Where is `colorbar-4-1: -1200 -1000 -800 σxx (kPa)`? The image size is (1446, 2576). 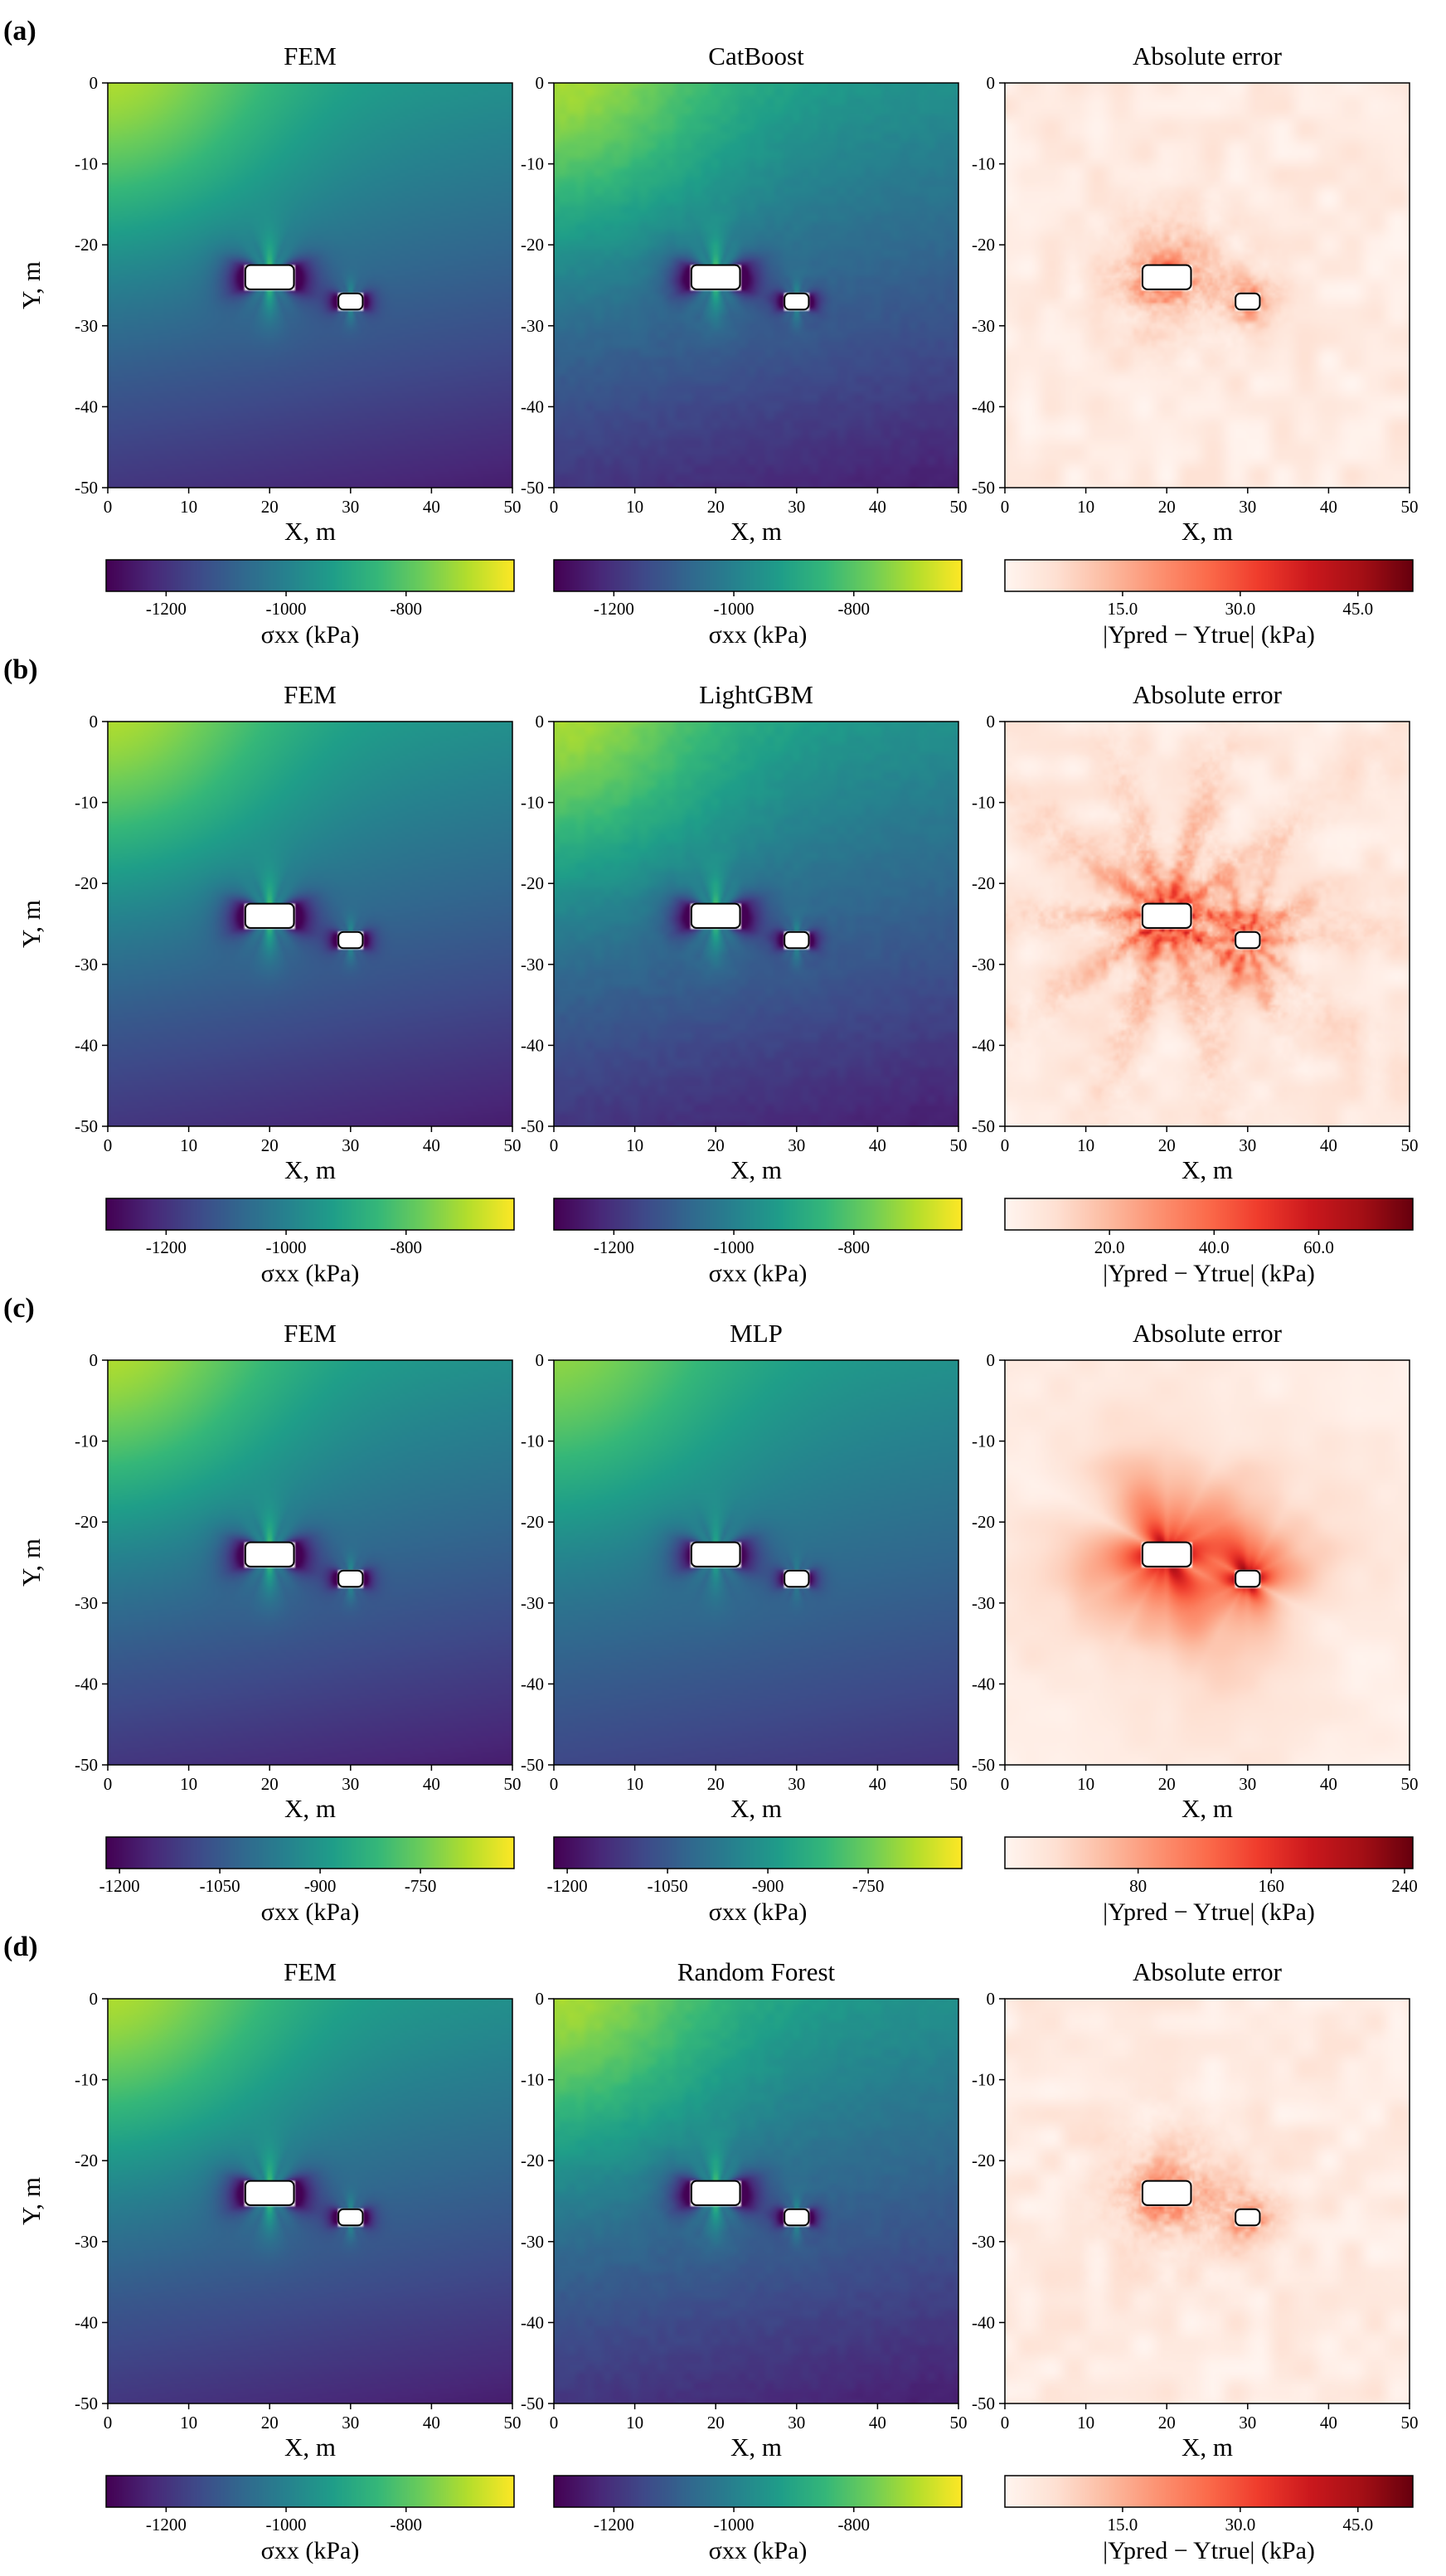
colorbar-4-1: -1200 -1000 -800 σxx (kPa) is located at coordinates (310, 2519).